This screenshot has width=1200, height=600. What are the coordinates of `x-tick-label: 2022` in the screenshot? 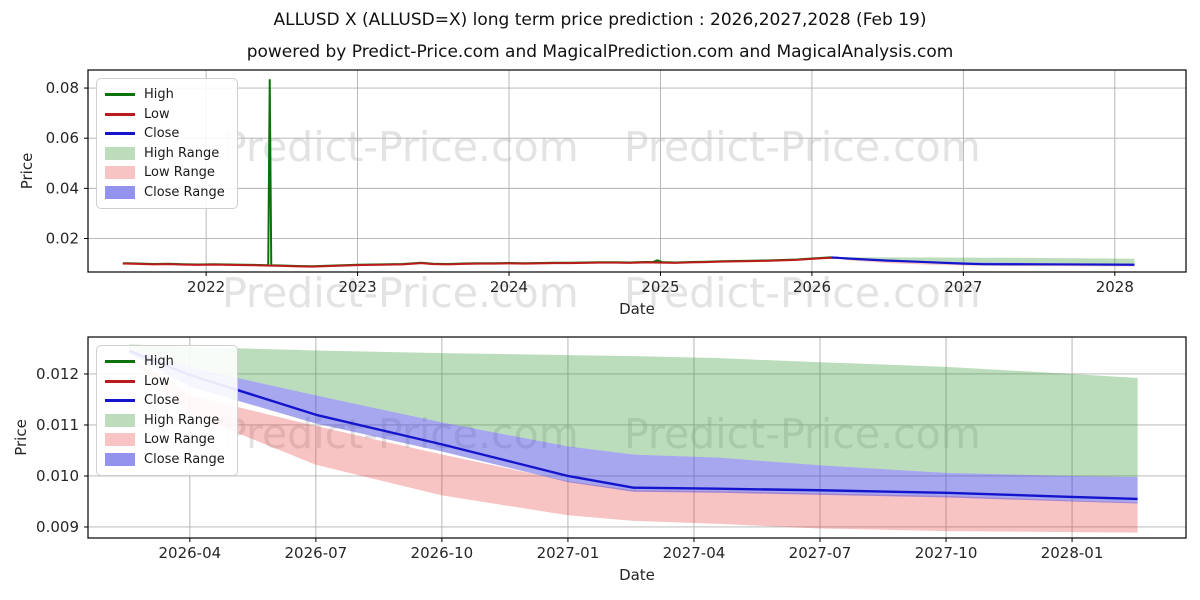 It's located at (206, 287).